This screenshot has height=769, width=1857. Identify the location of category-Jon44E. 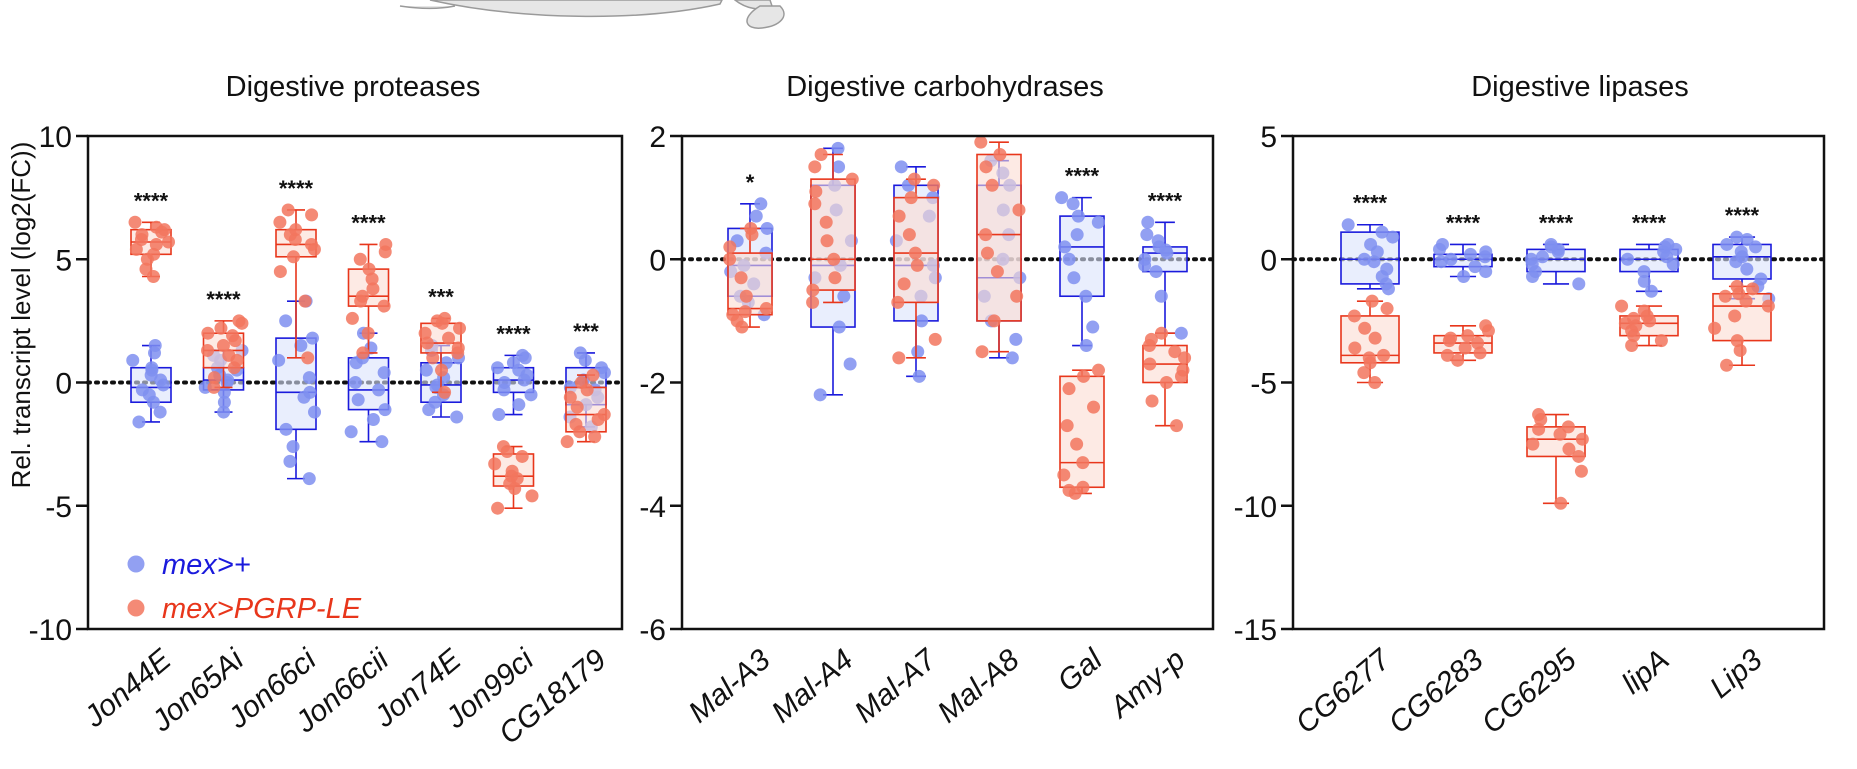
(151, 322).